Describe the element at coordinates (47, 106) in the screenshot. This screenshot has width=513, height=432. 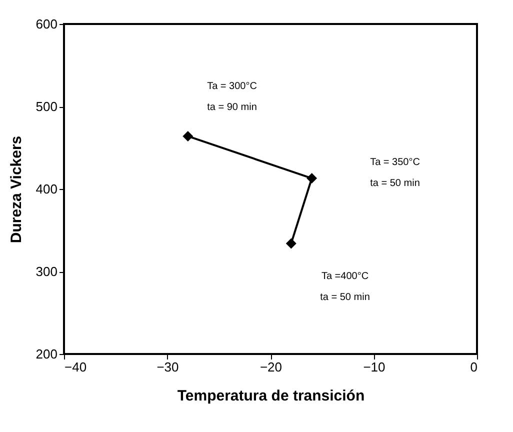
I see `y-tick-label: 500` at that location.